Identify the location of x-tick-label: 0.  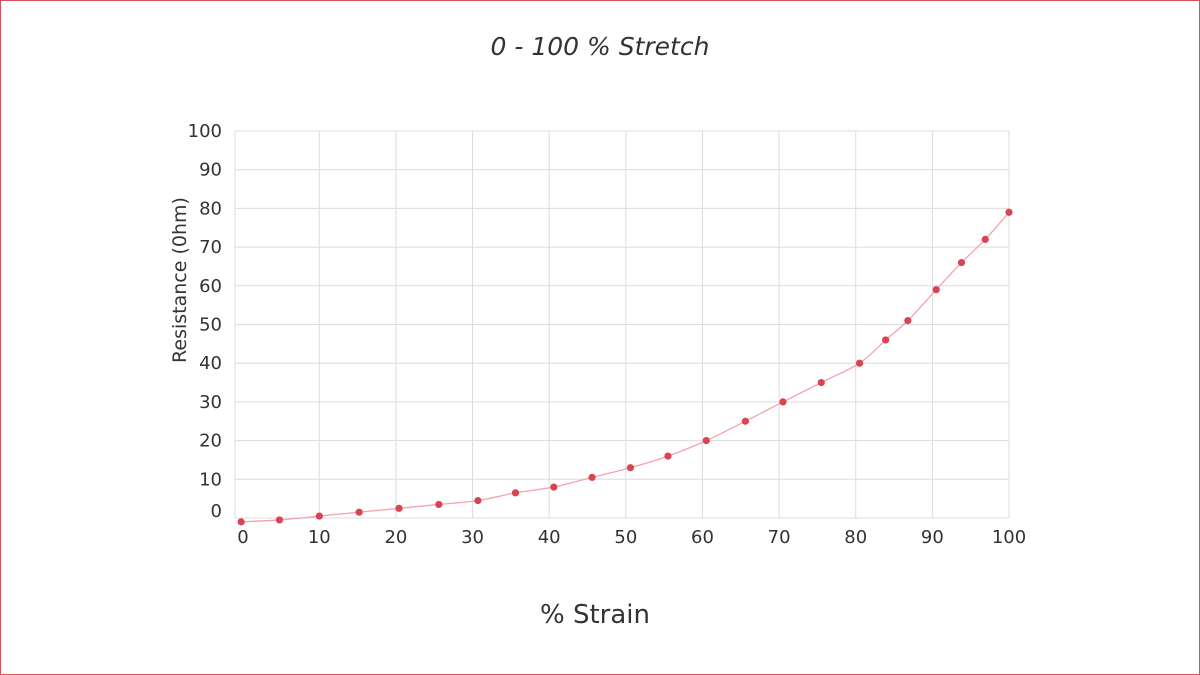
(242, 537).